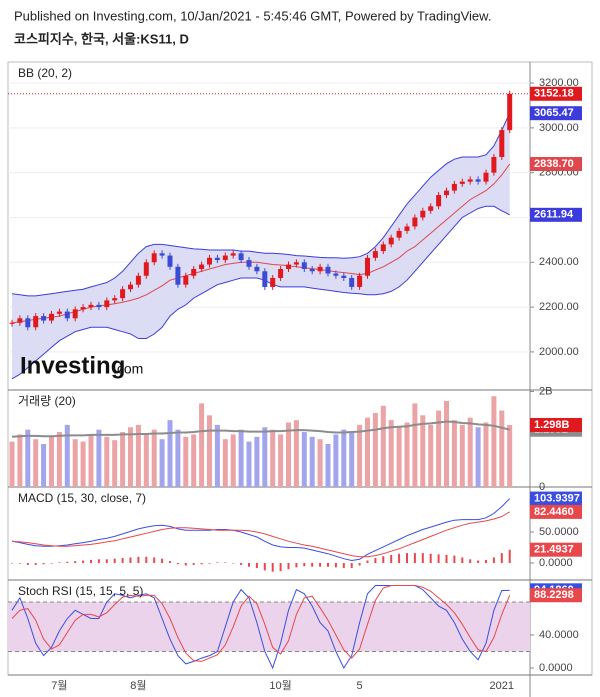 This screenshot has height=697, width=600. What do you see at coordinates (269, 627) in the screenshot?
I see `band-fill` at bounding box center [269, 627].